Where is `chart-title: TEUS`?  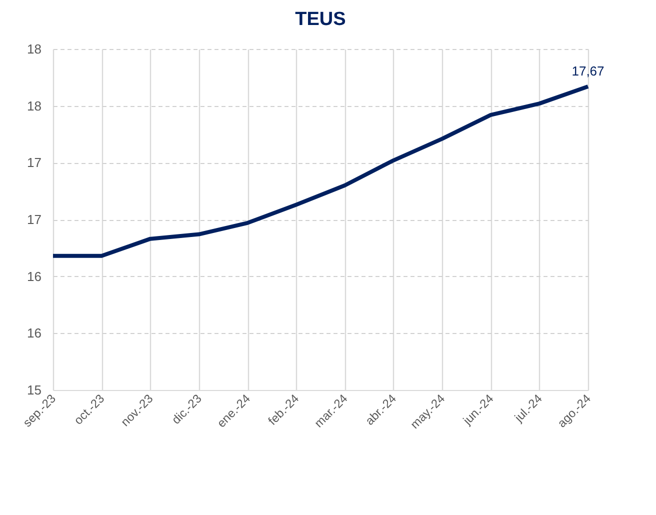 chart-title: TEUS is located at coordinates (320, 19).